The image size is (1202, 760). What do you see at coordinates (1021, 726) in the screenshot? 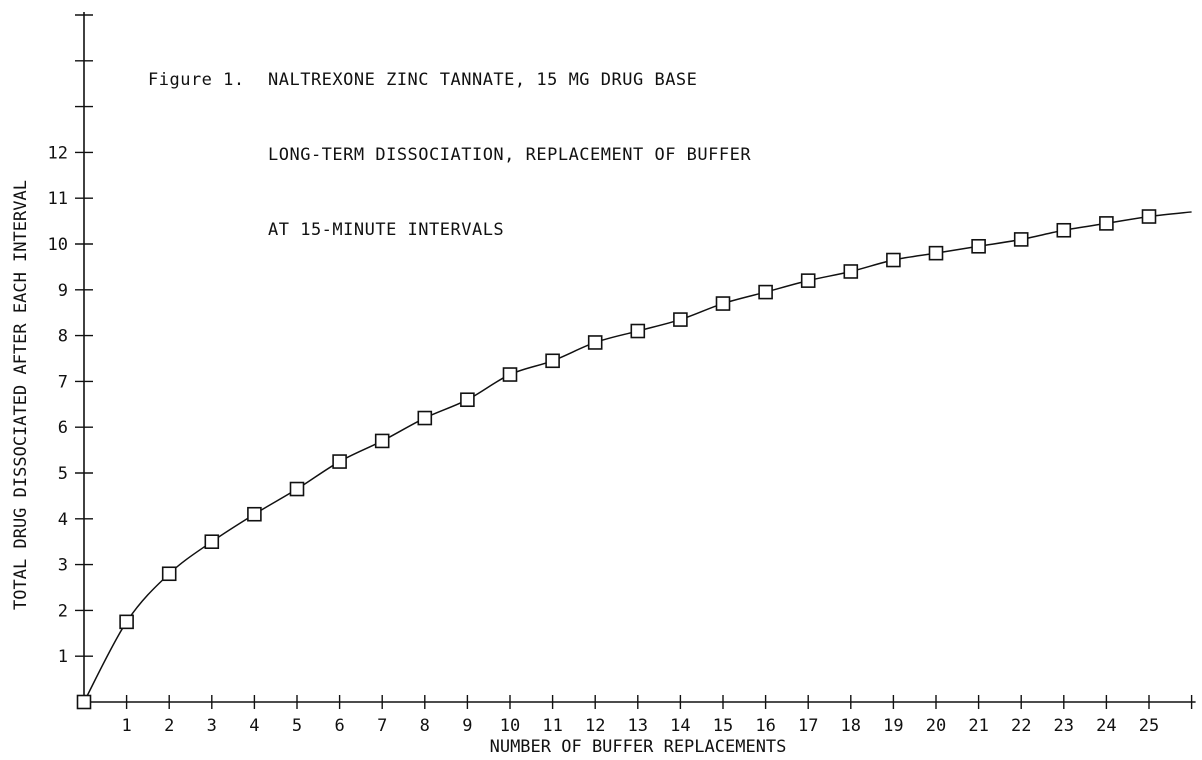
I see `x-tick-label: 22` at bounding box center [1021, 726].